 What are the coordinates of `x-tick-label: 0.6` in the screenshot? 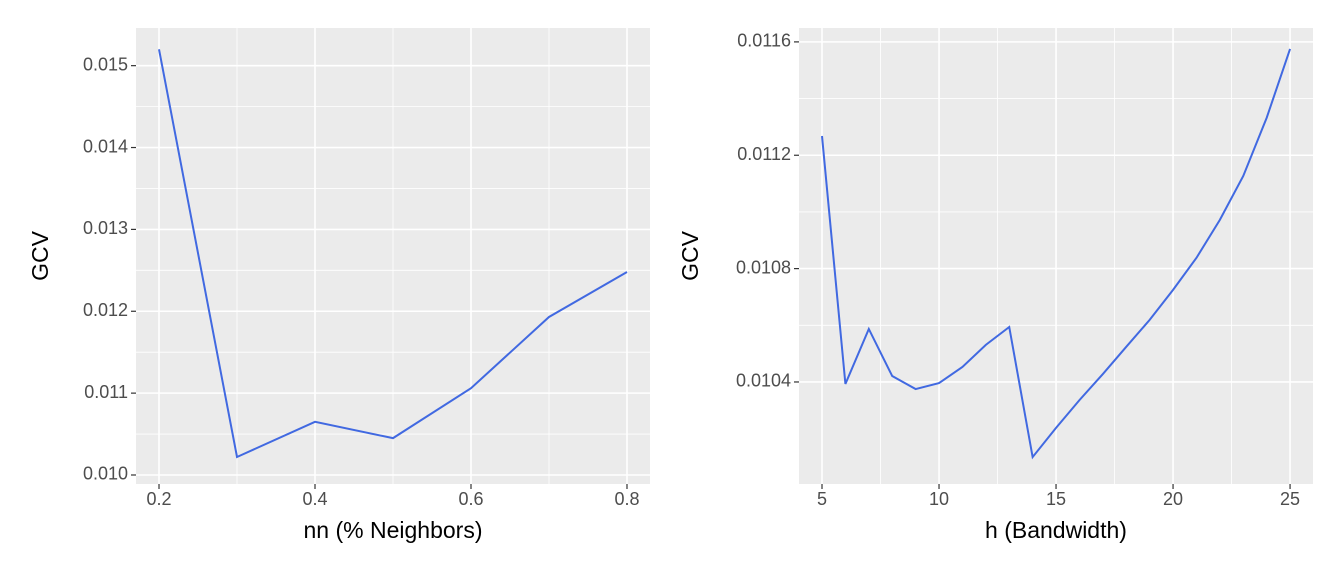 It's located at (470, 499).